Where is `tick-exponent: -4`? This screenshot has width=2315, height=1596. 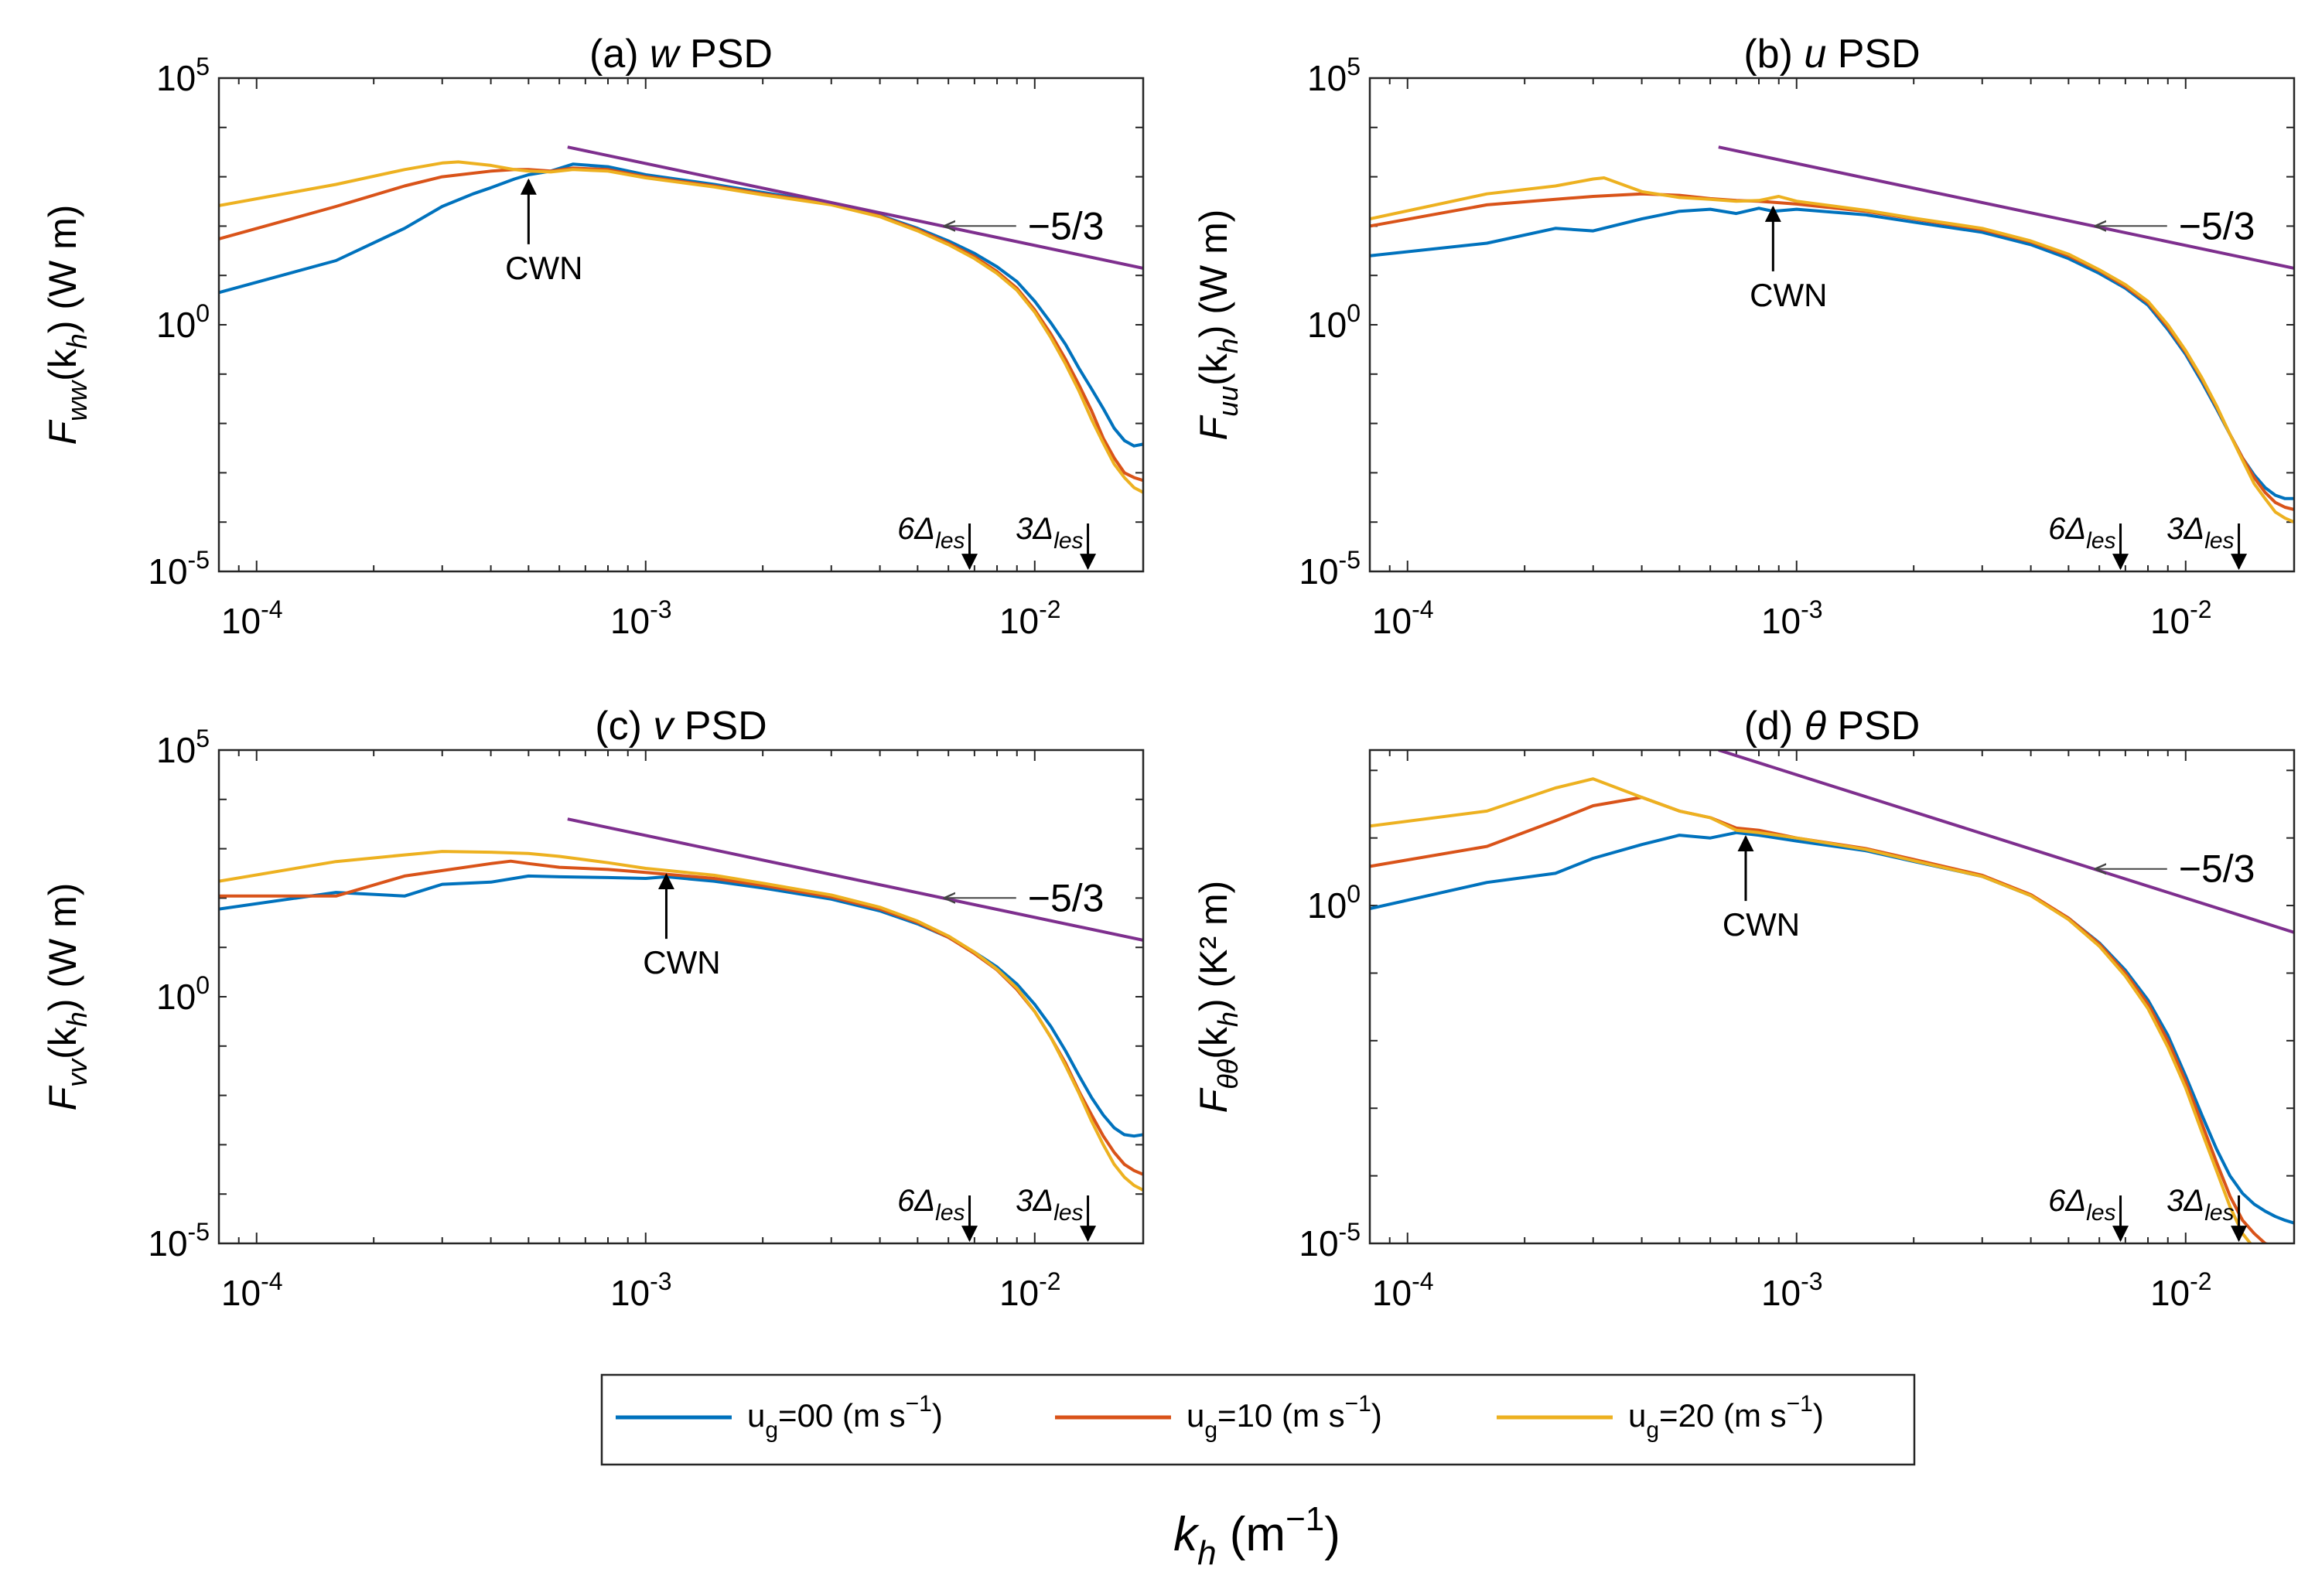 tick-exponent: -4 is located at coordinates (271, 1281).